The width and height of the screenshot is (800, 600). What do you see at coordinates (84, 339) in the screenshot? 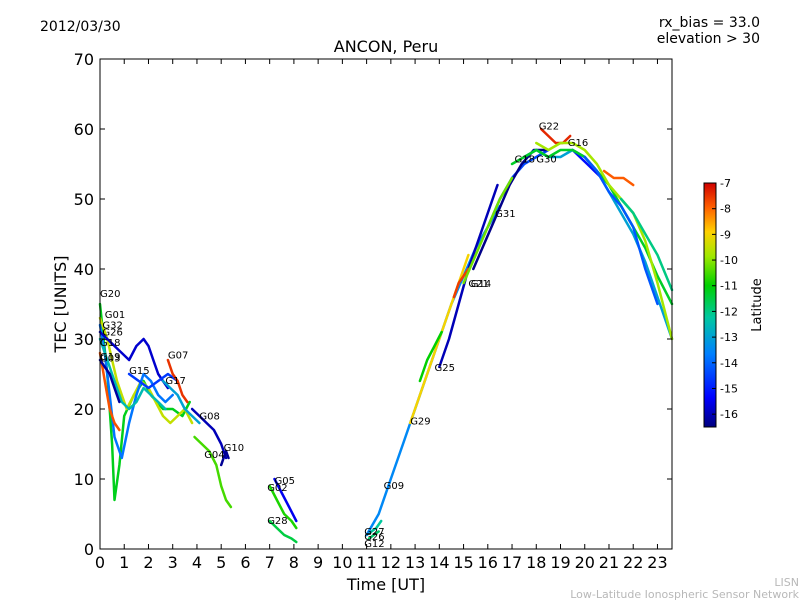
I see `y-tick-label: 30` at bounding box center [84, 339].